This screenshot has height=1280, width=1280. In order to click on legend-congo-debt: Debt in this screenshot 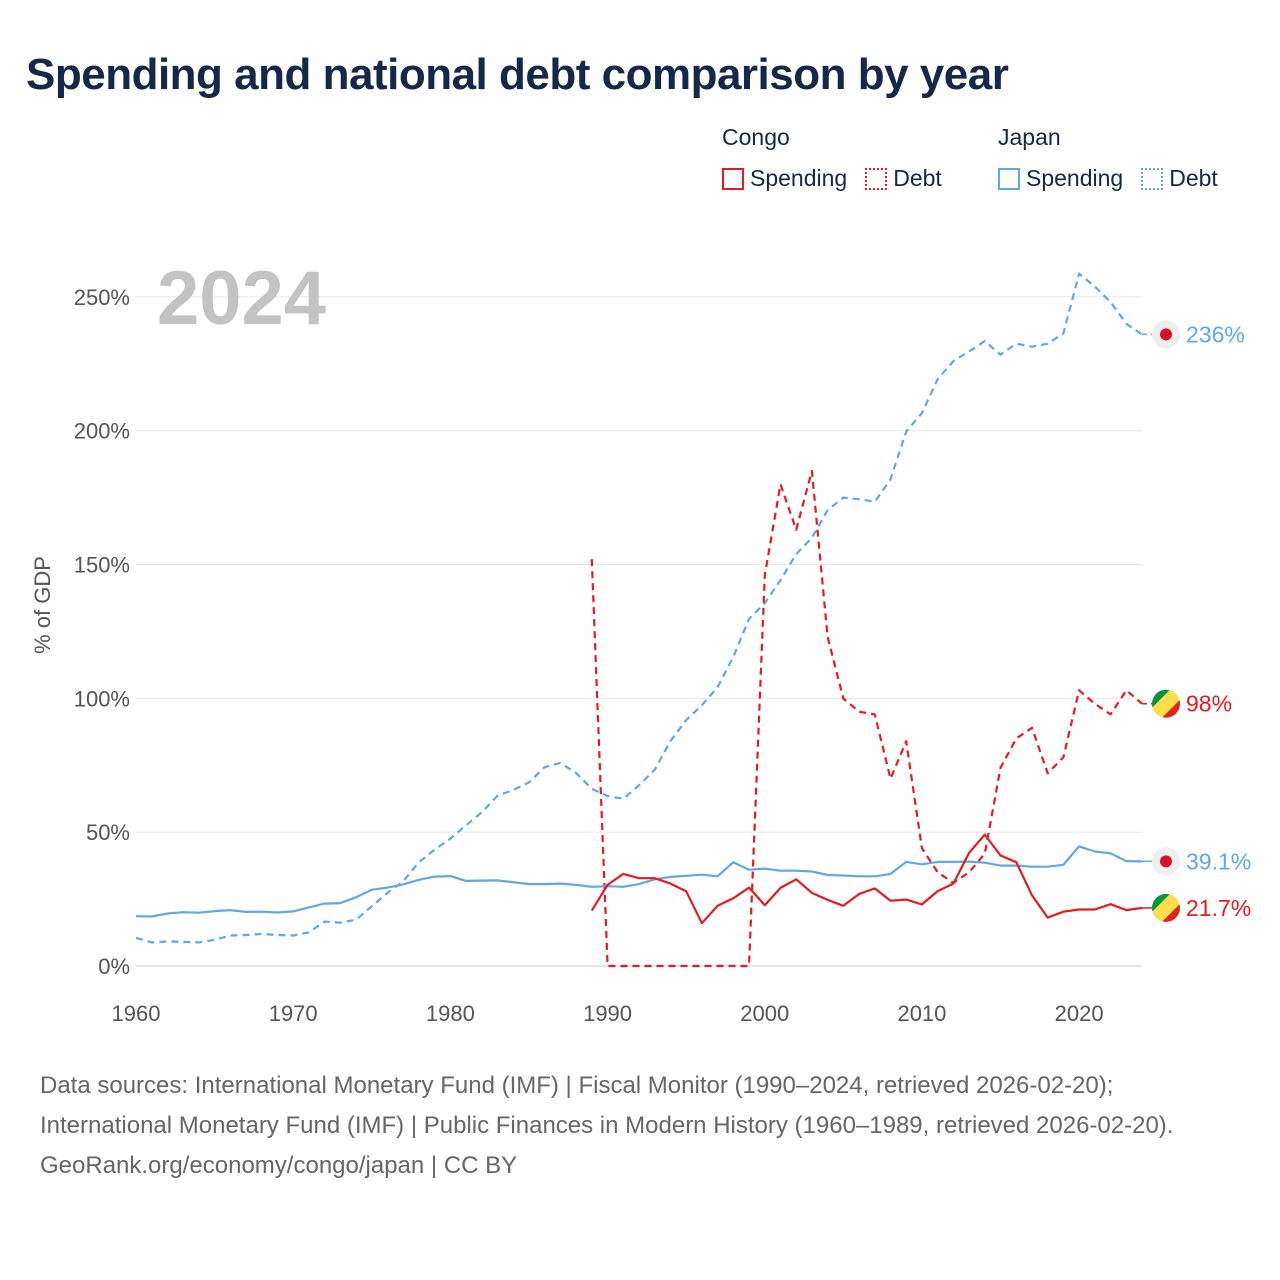, I will do `click(903, 178)`.